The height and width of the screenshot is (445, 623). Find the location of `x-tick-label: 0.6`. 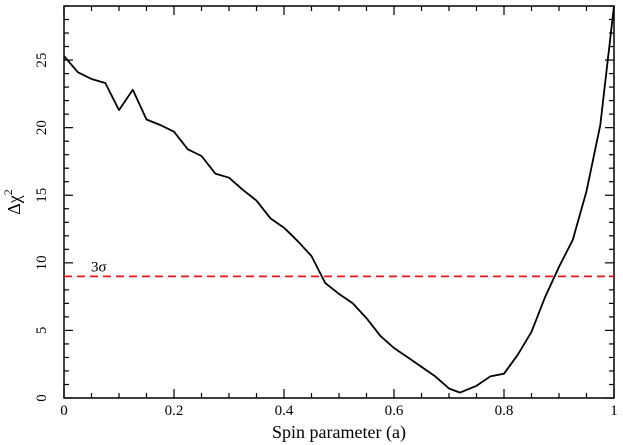

x-tick-label: 0.6 is located at coordinates (394, 411).